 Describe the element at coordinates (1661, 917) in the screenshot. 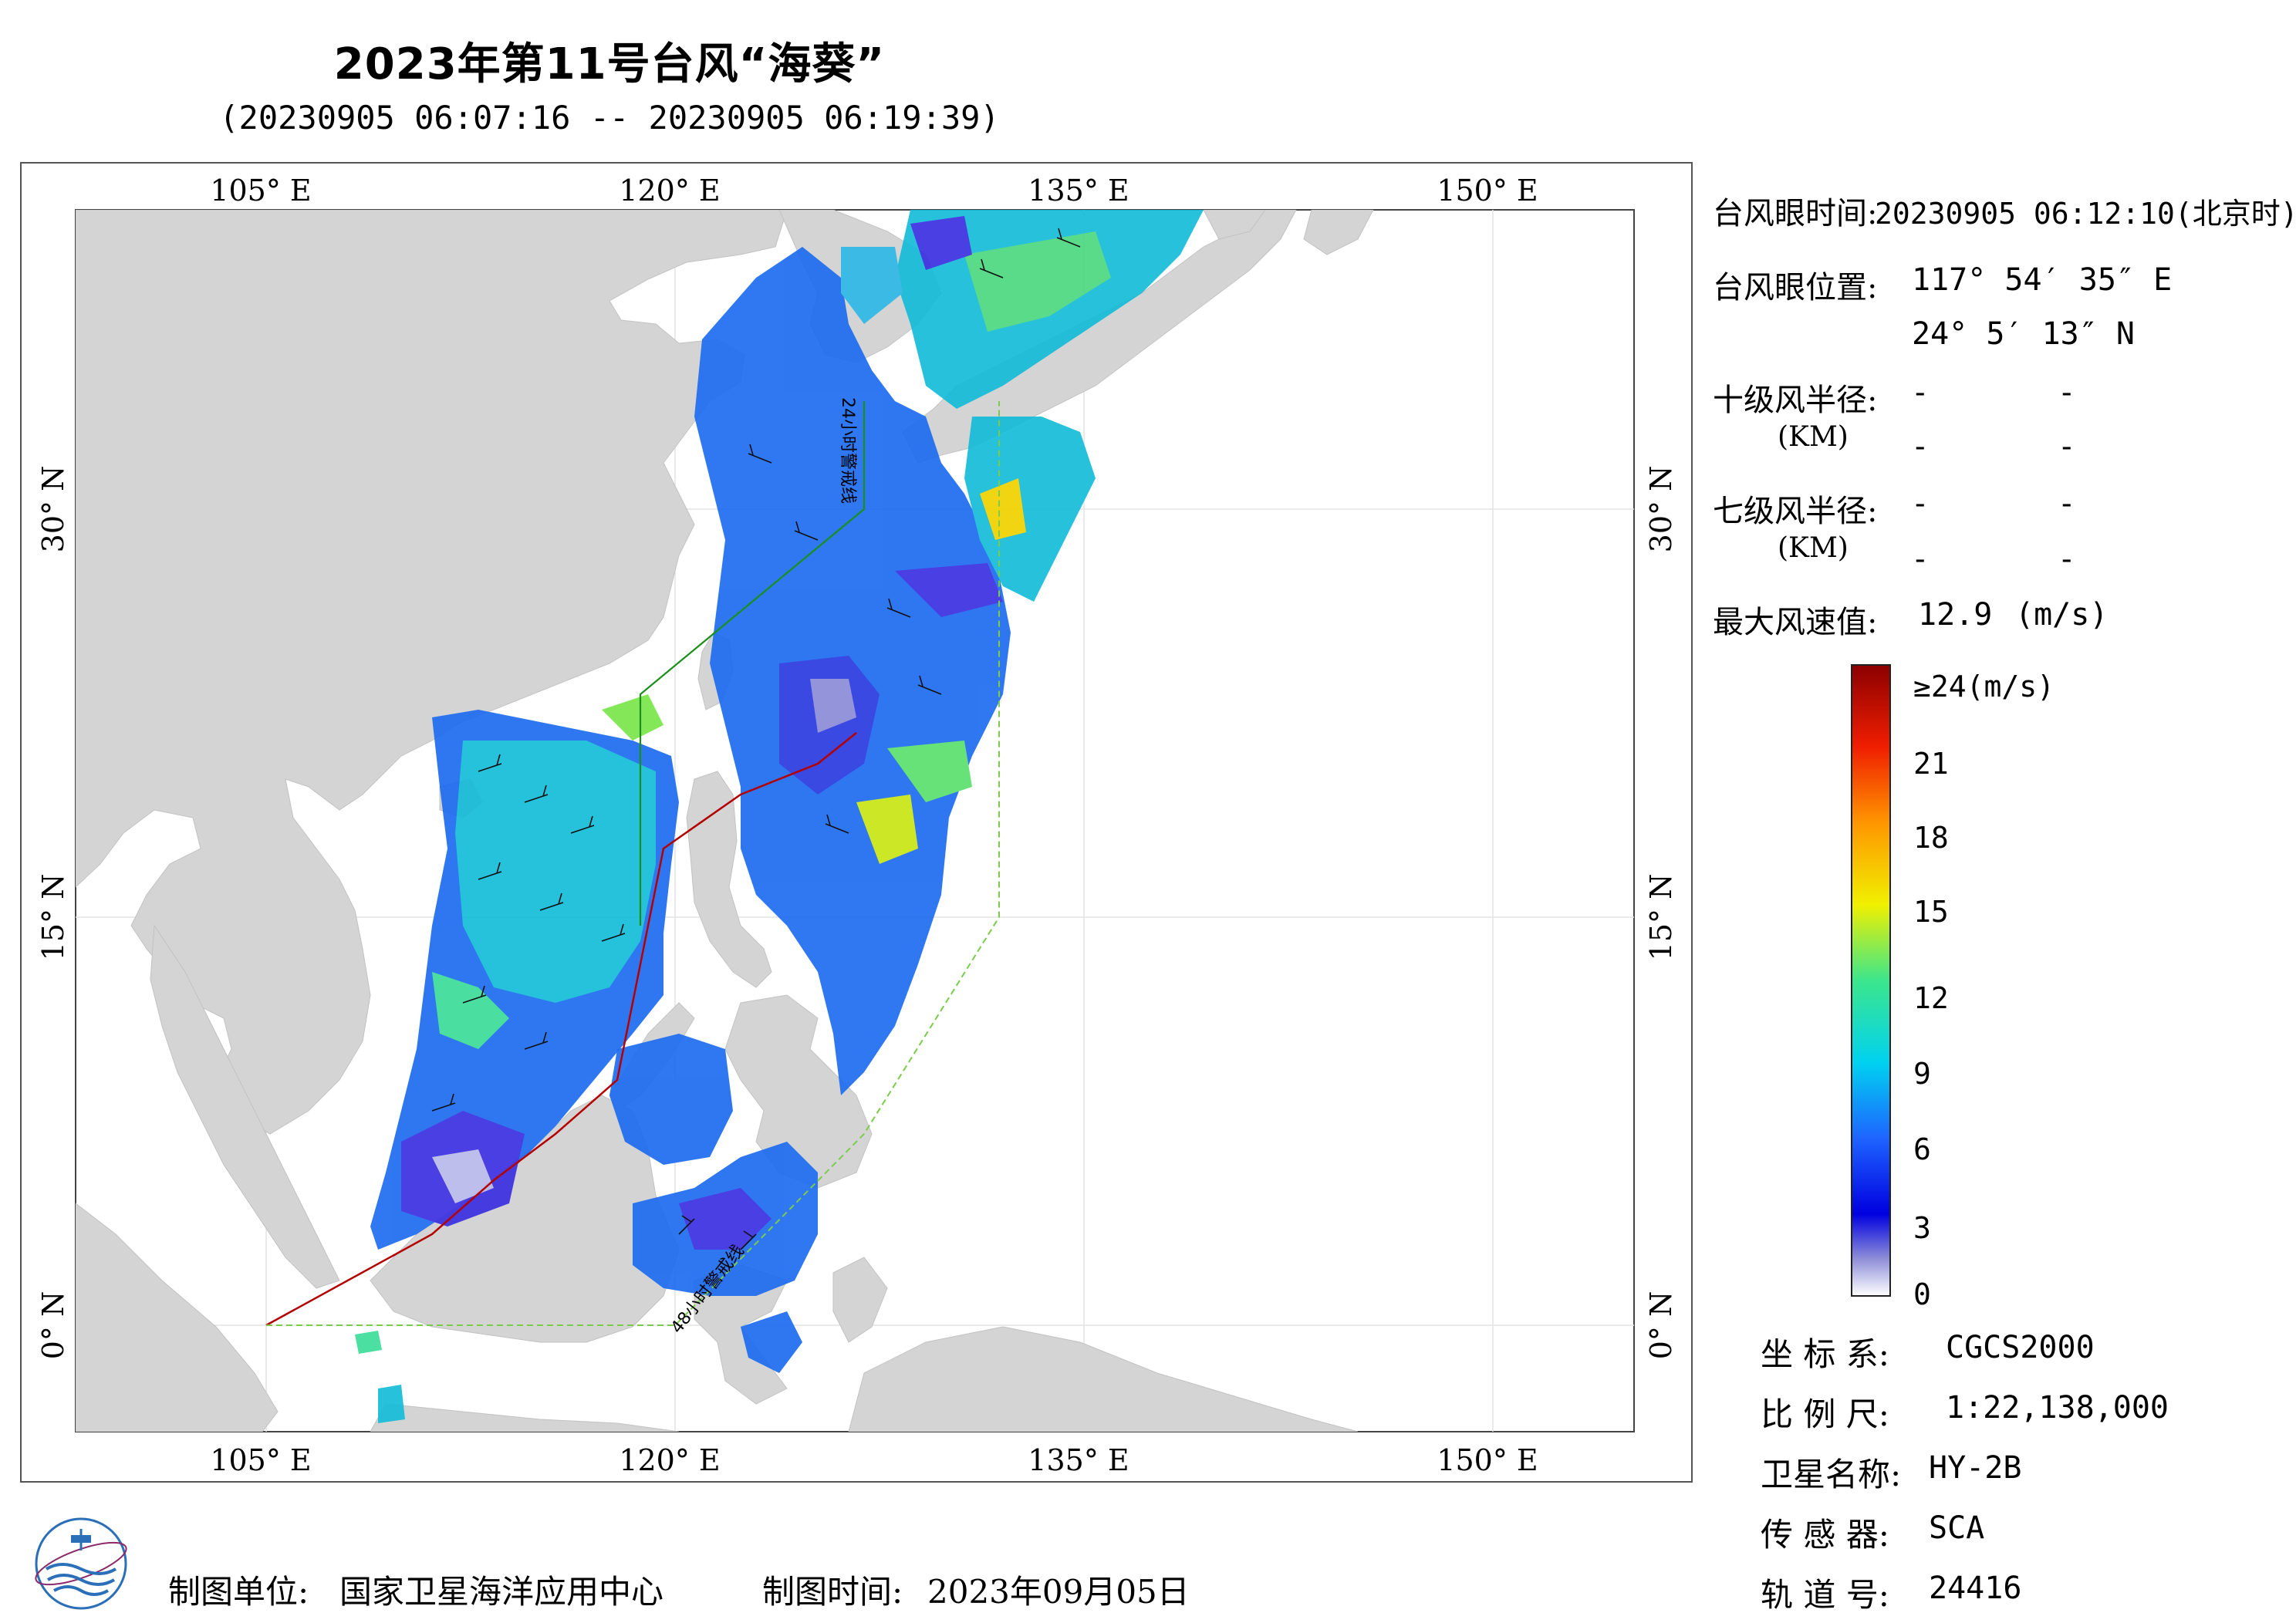

I see `lat-tick-right-15: 15° N` at that location.